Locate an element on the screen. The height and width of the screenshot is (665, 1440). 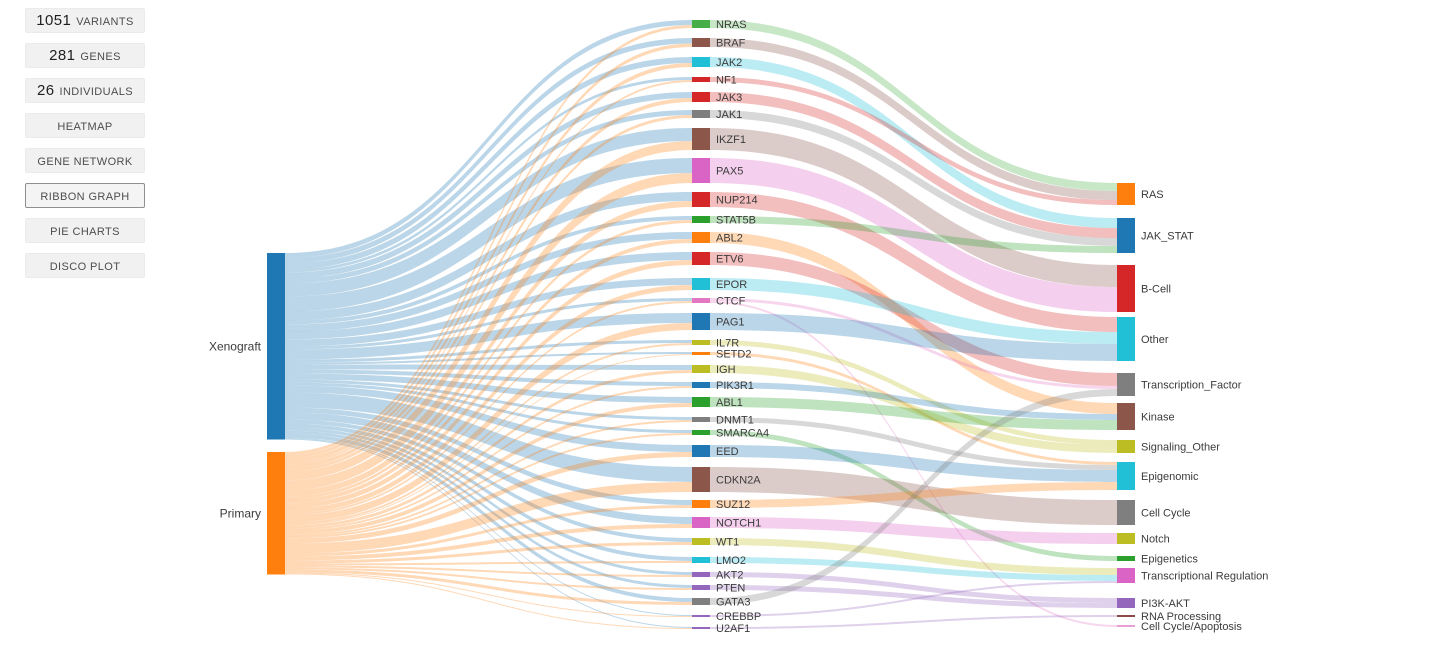
sankey-node-etv6 is located at coordinates (701, 258).